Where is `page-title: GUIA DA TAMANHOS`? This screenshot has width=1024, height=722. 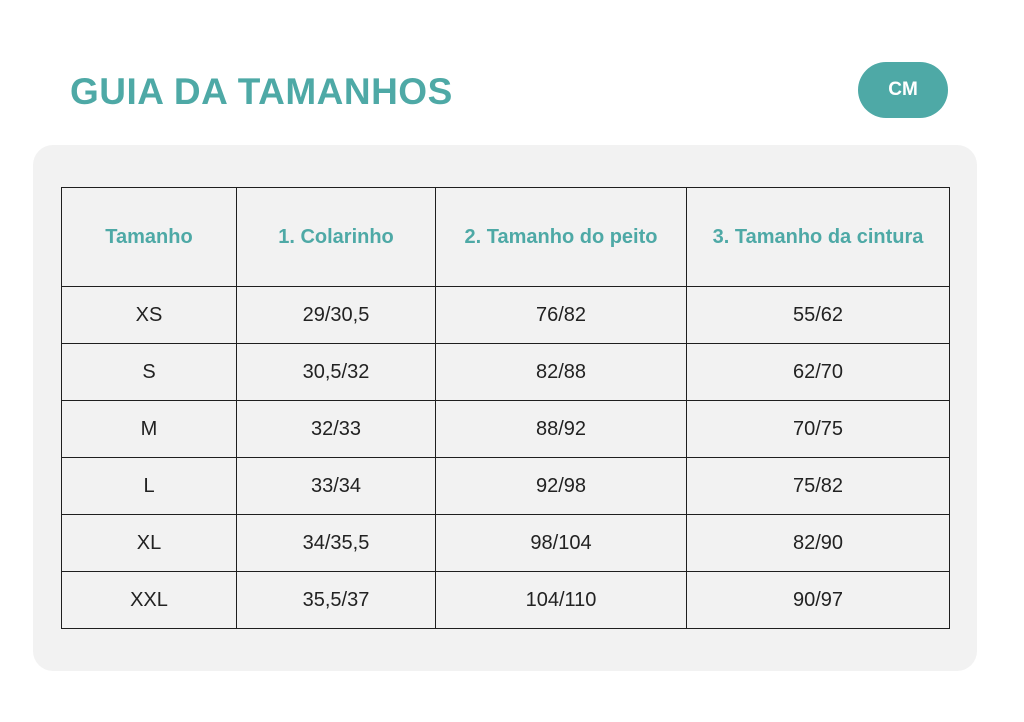 page-title: GUIA DA TAMANHOS is located at coordinates (261, 91).